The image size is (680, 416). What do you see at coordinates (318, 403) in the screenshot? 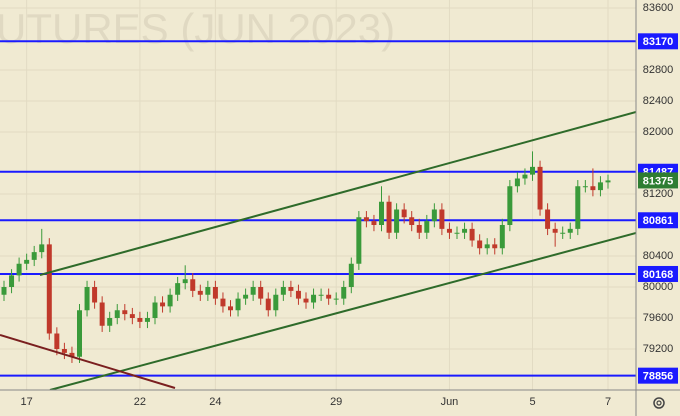
I see `time-axis` at bounding box center [318, 403].